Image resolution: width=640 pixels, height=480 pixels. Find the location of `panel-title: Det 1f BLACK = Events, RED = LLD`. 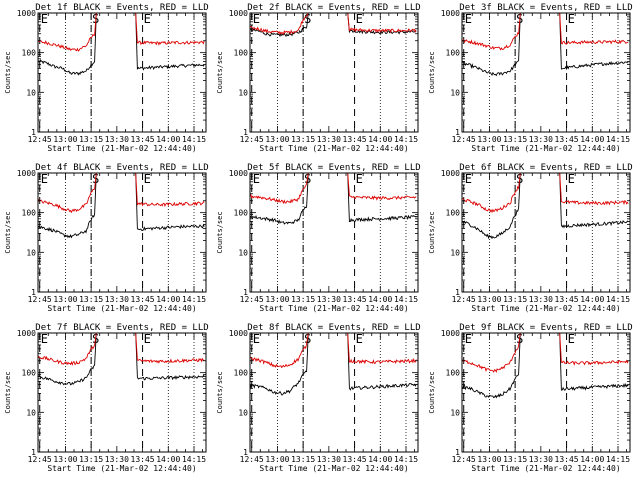

panel-title: Det 1f BLACK = Events, RED = LLD is located at coordinates (121, 8).